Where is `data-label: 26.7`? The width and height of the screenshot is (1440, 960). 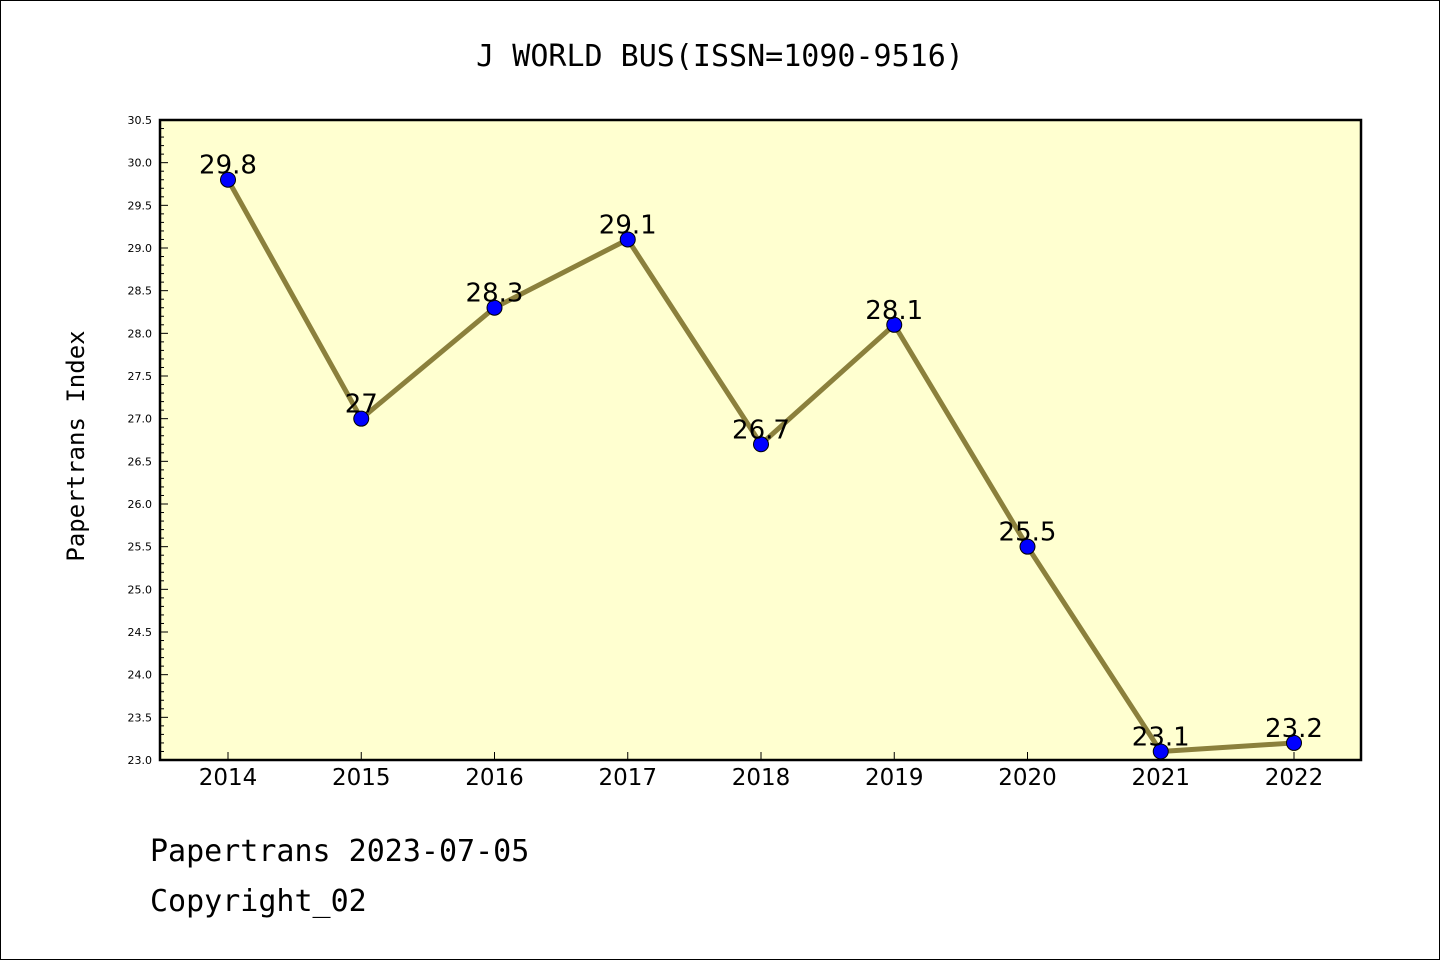 data-label: 26.7 is located at coordinates (761, 430).